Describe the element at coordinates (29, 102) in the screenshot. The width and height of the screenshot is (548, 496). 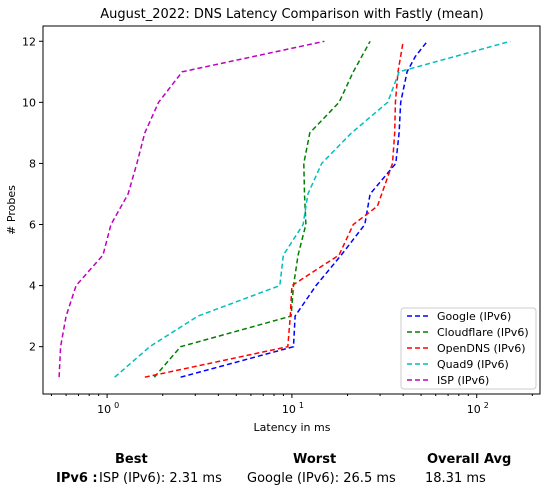
I see `y-tick-label: 10` at that location.